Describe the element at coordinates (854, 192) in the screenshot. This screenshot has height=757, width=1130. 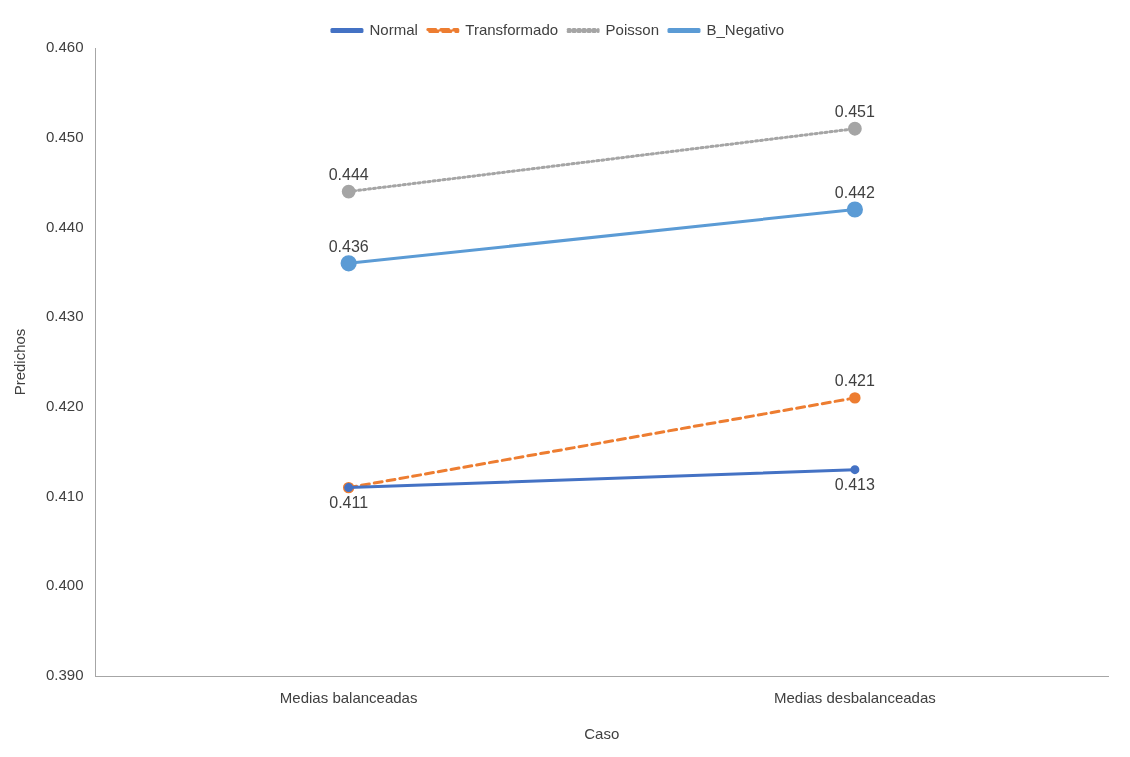
I see `data-label: 0.442` at that location.